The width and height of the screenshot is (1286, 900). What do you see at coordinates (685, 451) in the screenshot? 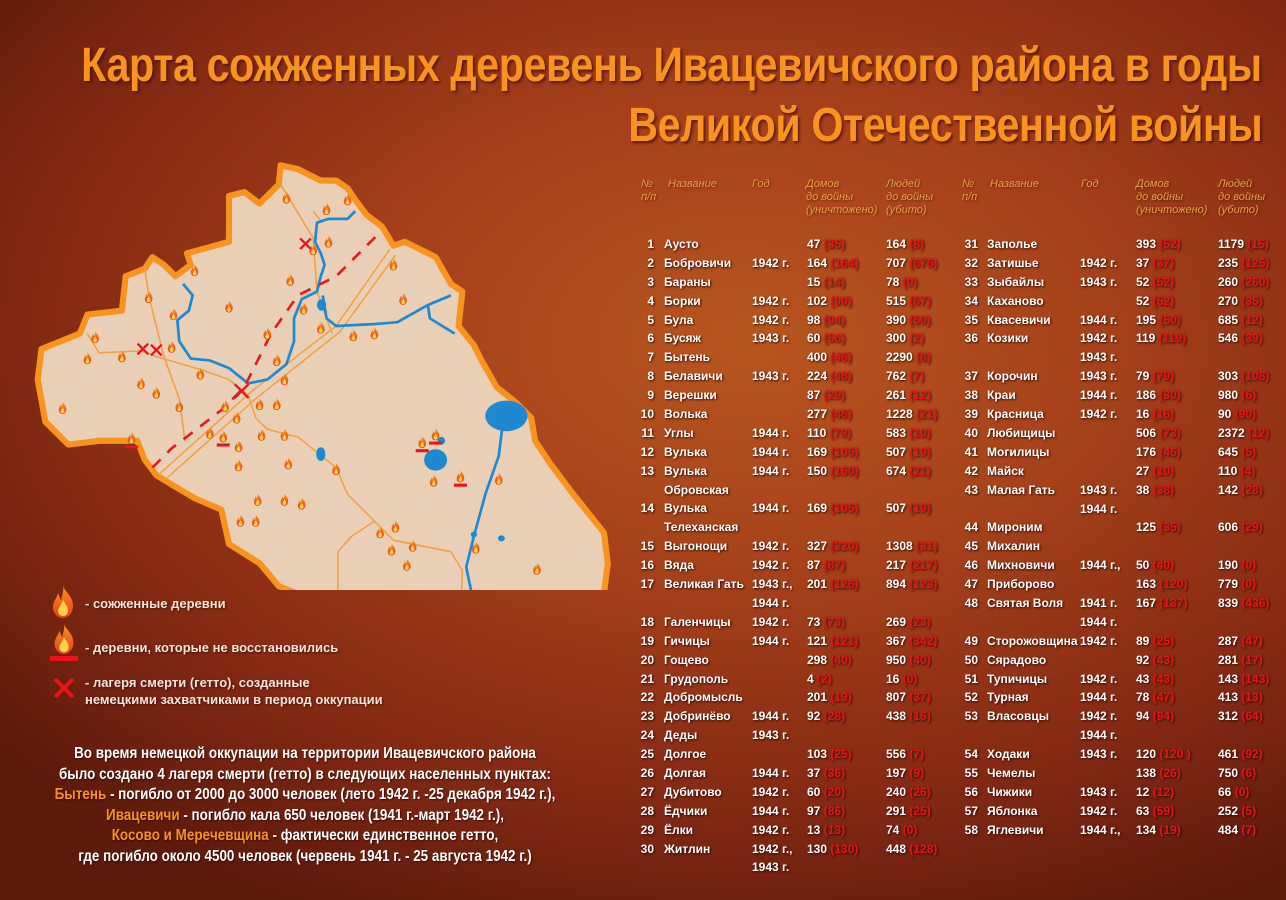
I see `village-name: Вулька` at bounding box center [685, 451].